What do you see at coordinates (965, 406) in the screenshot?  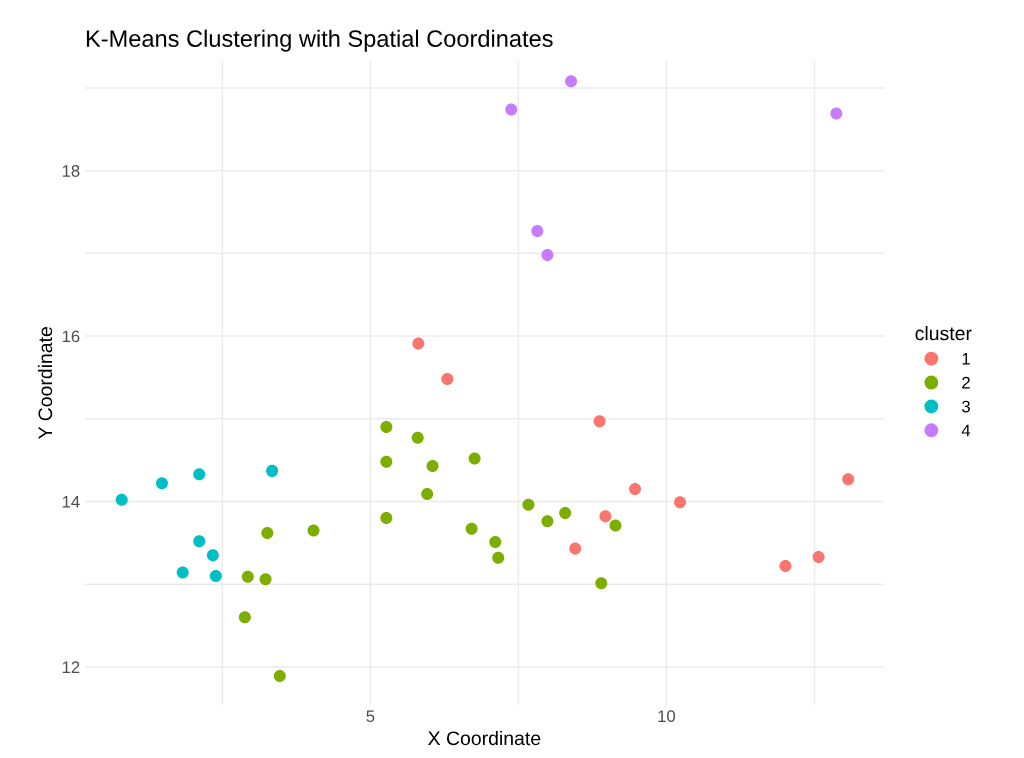 I see `legend-label: 3` at bounding box center [965, 406].